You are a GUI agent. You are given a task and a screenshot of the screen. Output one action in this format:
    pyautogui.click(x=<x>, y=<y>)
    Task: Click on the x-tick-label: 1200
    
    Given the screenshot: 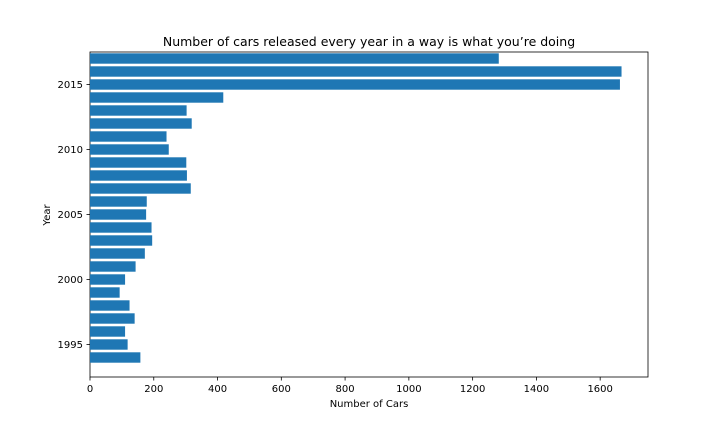 What is the action you would take?
    pyautogui.click(x=472, y=389)
    